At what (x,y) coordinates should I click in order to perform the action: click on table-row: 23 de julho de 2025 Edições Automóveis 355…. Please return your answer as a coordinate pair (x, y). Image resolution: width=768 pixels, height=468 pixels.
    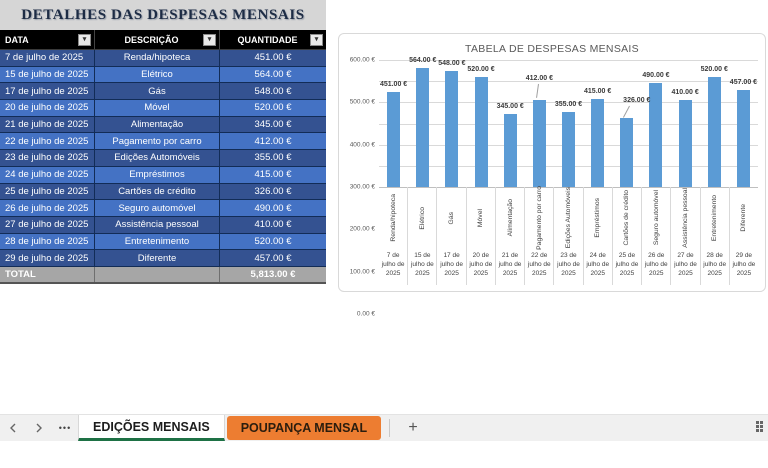
    Looking at the image, I should click on (163, 158).